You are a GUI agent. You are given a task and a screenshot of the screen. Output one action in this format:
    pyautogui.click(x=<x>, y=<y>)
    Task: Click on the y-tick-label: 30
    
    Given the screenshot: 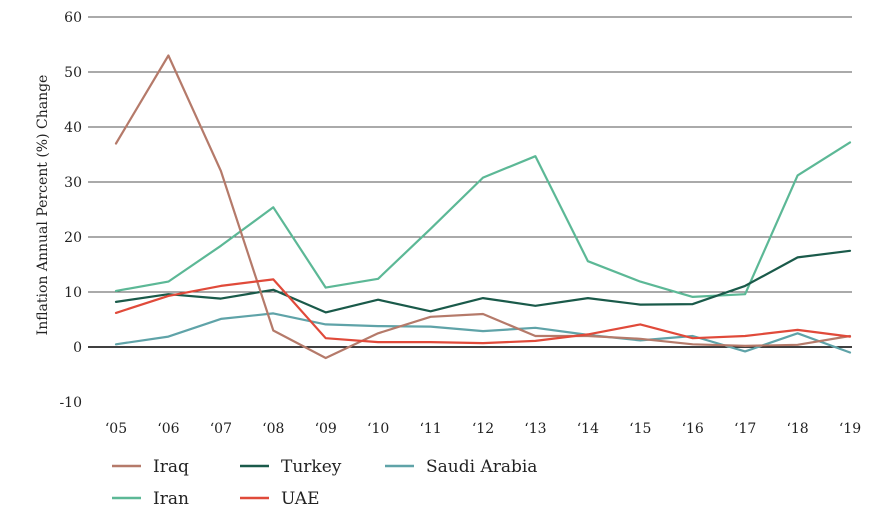 What is the action you would take?
    pyautogui.click(x=73, y=183)
    